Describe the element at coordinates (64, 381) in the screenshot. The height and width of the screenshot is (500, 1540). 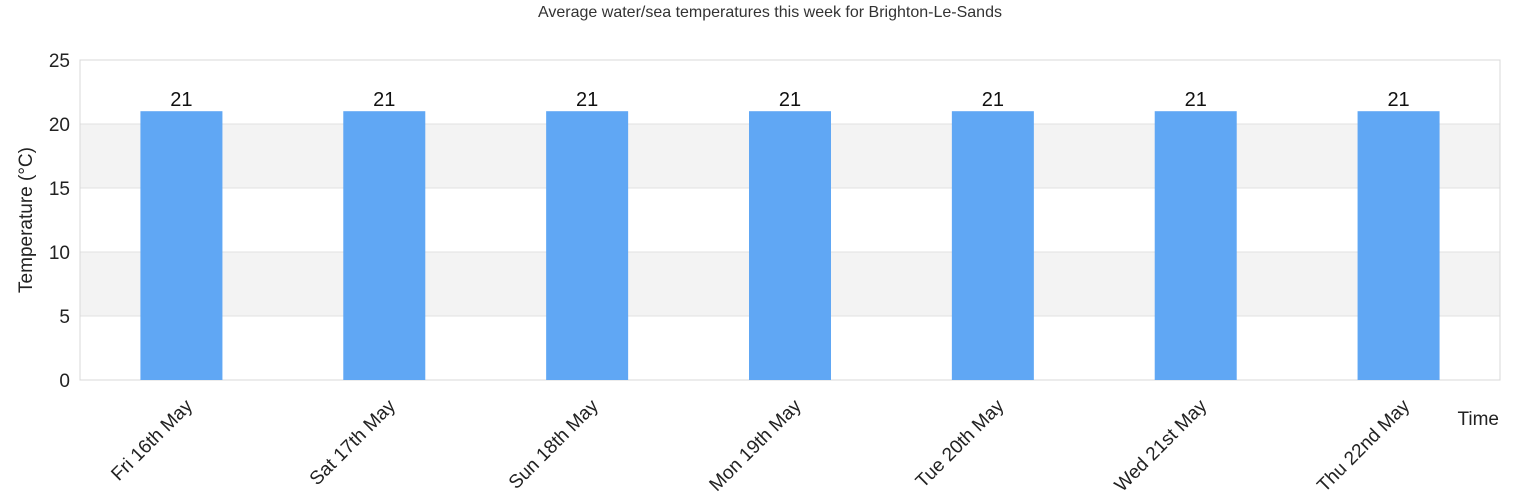
I see `y-tick-label: 0` at that location.